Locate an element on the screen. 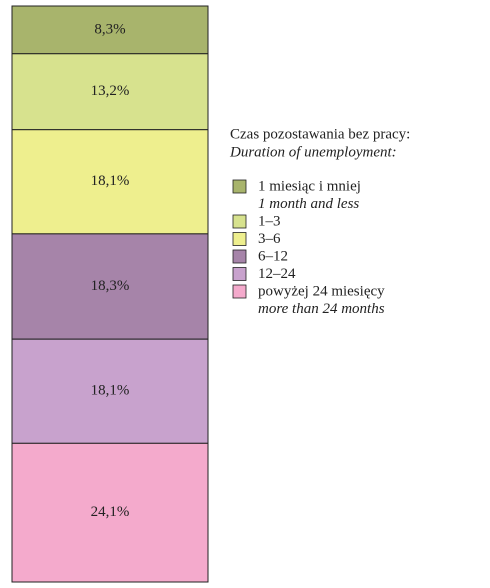 This screenshot has height=588, width=490. data-label: 13,2% is located at coordinates (110, 91).